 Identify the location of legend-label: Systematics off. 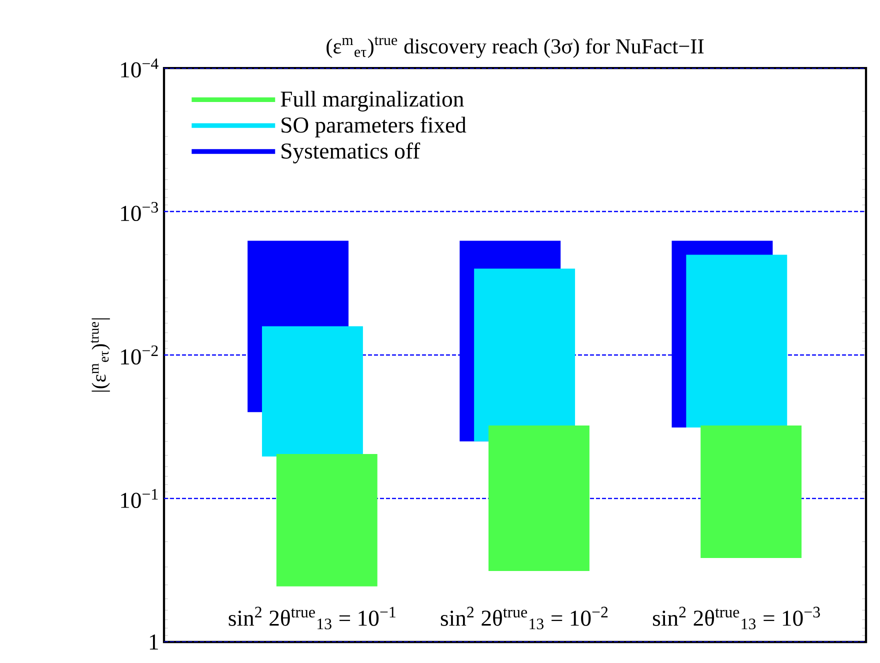
(351, 153).